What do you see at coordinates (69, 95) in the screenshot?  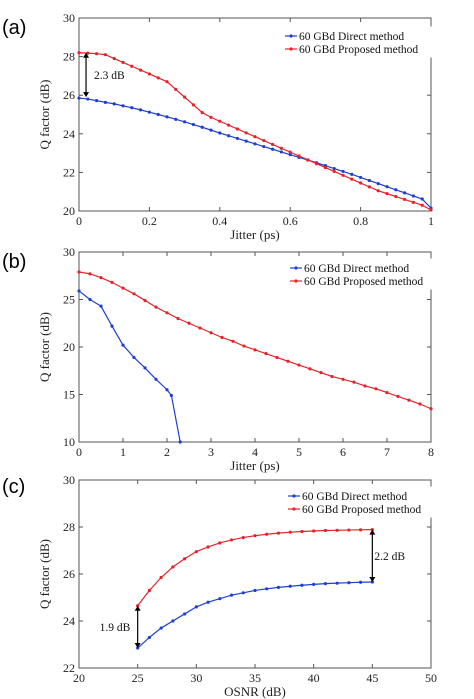 I see `y-tick-label: 26` at bounding box center [69, 95].